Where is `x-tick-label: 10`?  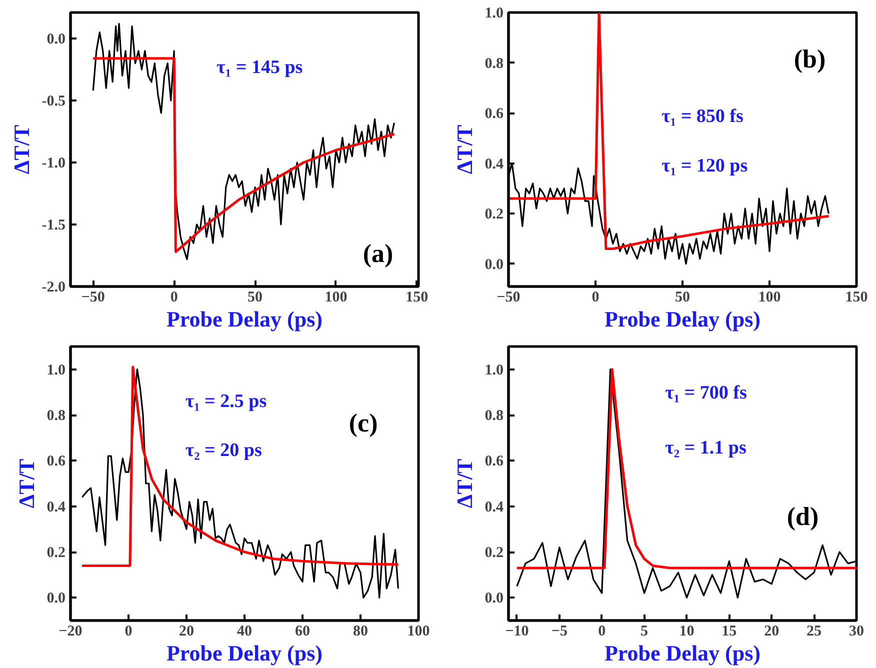
x-tick-label: 10 is located at coordinates (686, 632).